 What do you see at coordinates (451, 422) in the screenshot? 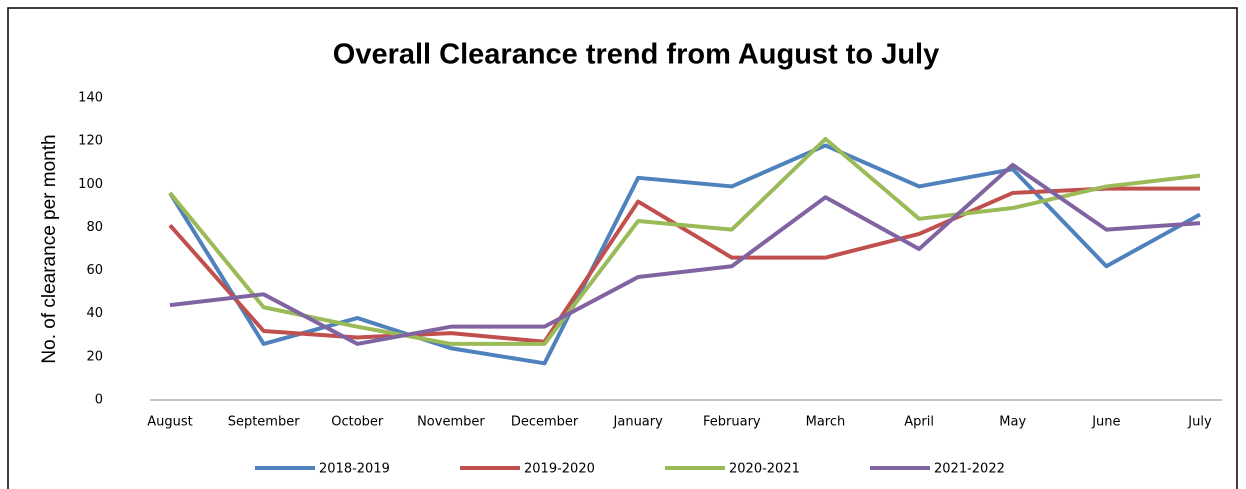
I see `x-tick-label: November` at bounding box center [451, 422].